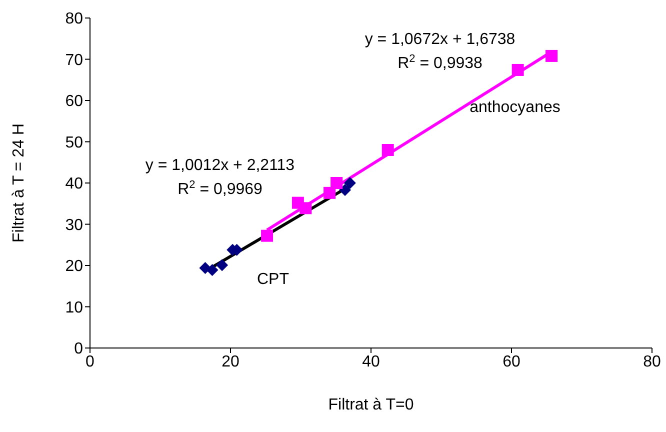 This screenshot has width=666, height=432. Describe the element at coordinates (652, 361) in the screenshot. I see `x-tick-label: 80` at that location.